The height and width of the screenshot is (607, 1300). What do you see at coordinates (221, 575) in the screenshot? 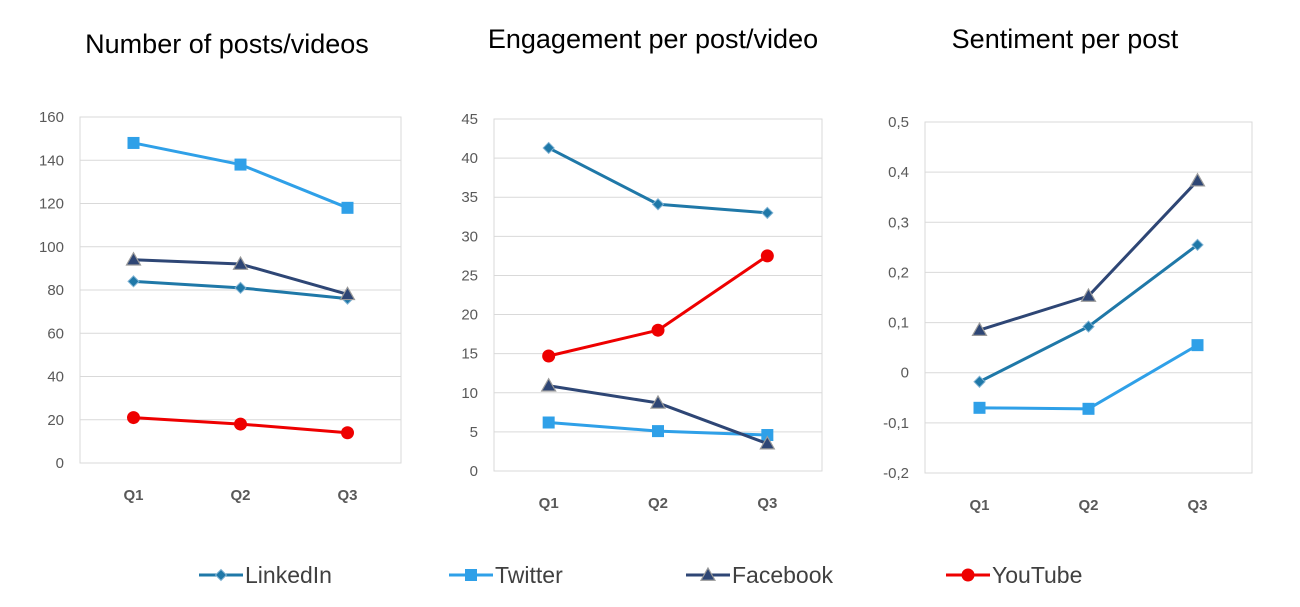
I see `legend-marker-linkedin` at bounding box center [221, 575].